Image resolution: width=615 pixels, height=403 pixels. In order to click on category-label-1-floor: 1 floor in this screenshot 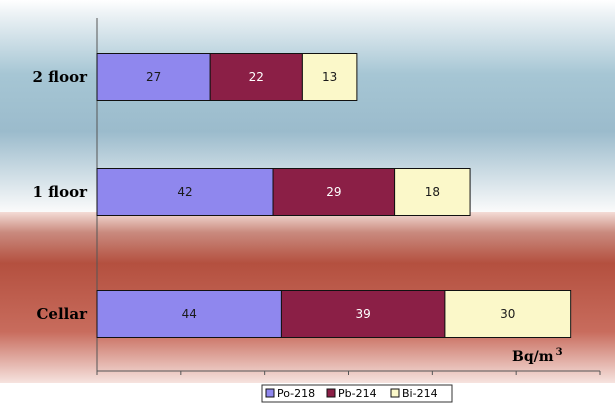, I will do `click(61, 192)`.